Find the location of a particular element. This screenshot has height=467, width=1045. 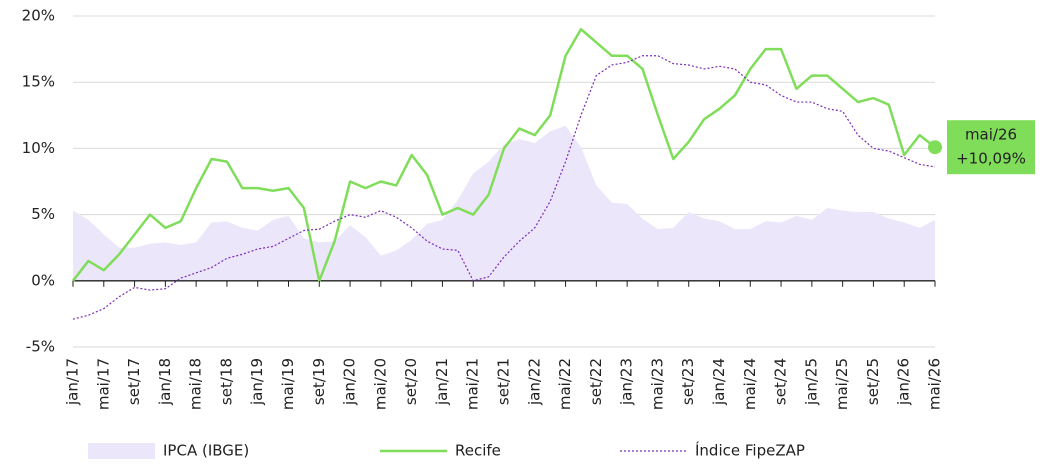

y-tick-label: 15% is located at coordinates (38, 82).